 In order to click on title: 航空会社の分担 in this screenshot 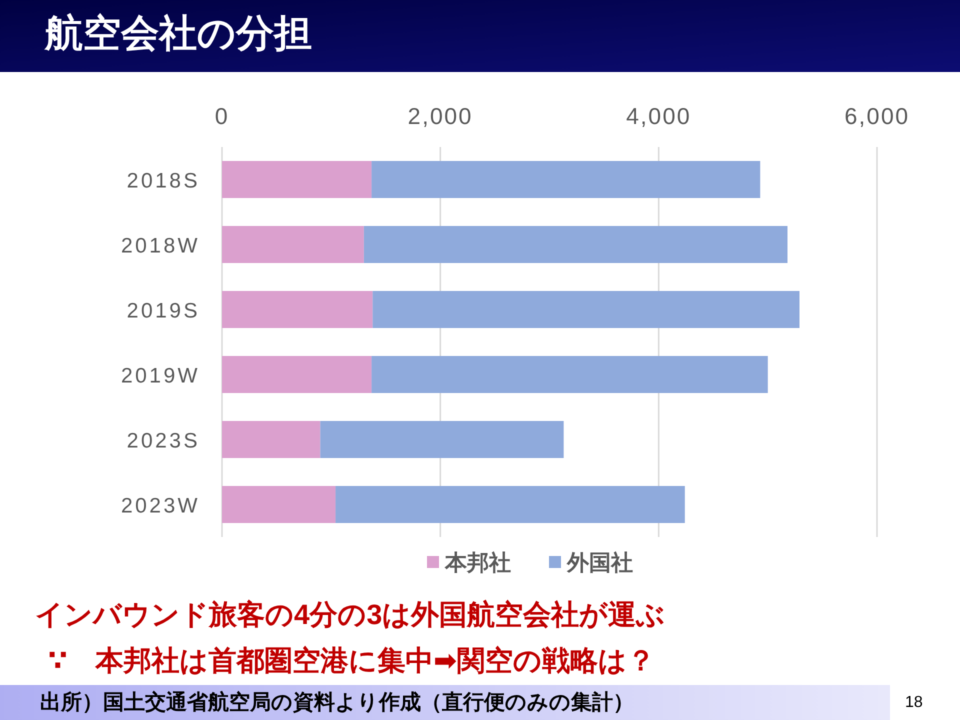, I will do `click(178, 34)`.